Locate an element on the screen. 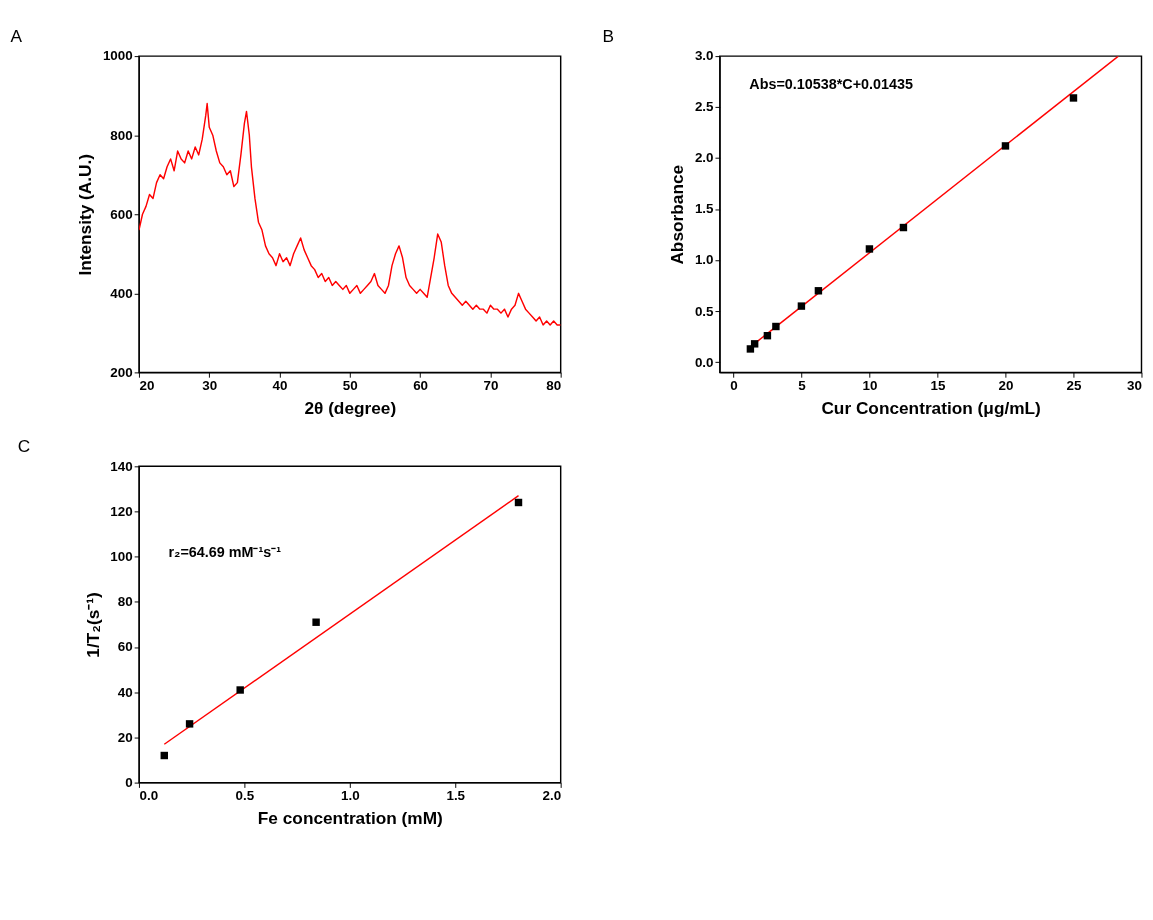 Image resolution: width=1153 pixels, height=920 pixels. x-axis-title: 2θ (degree) is located at coordinates (350, 408).